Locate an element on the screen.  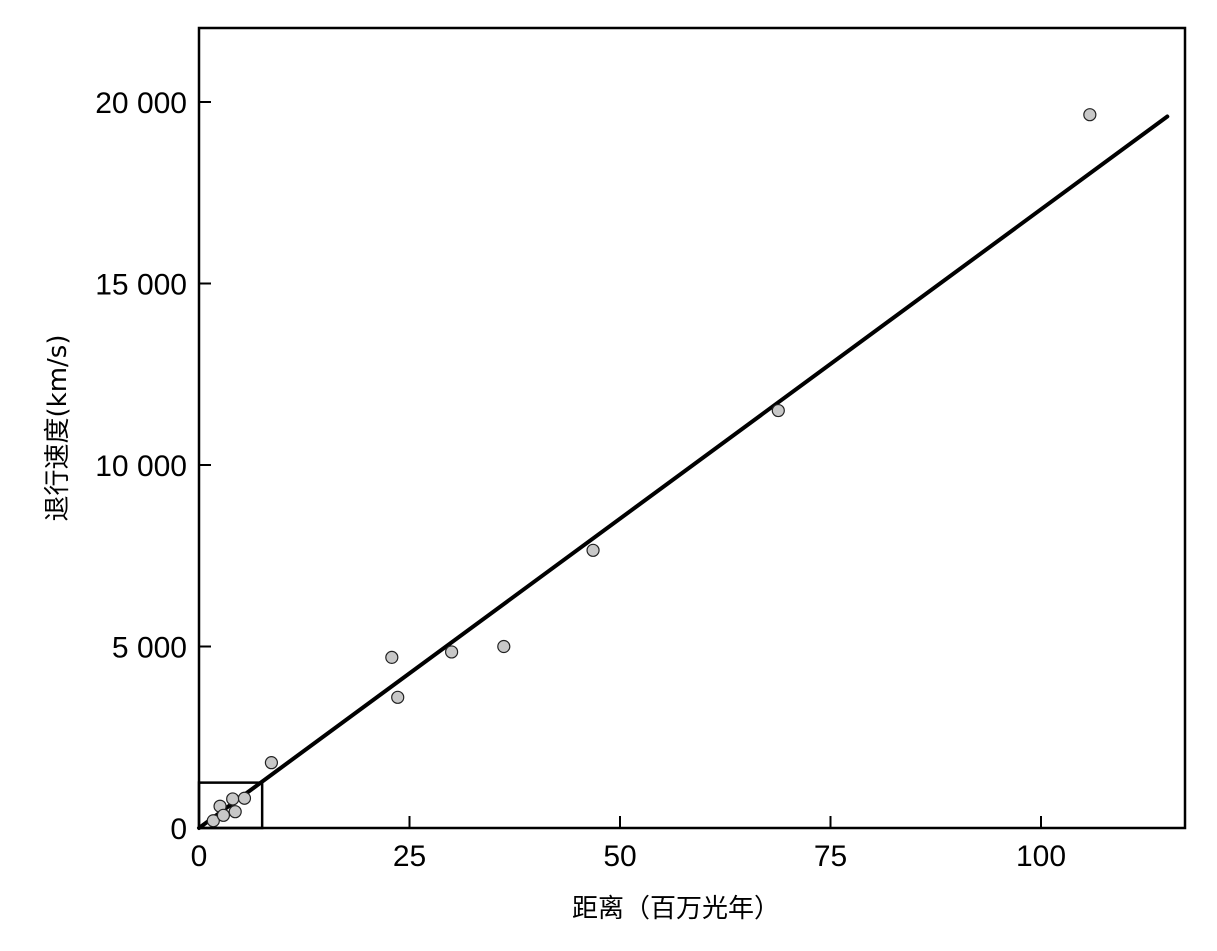
x-tick-label: 0 is located at coordinates (199, 856).